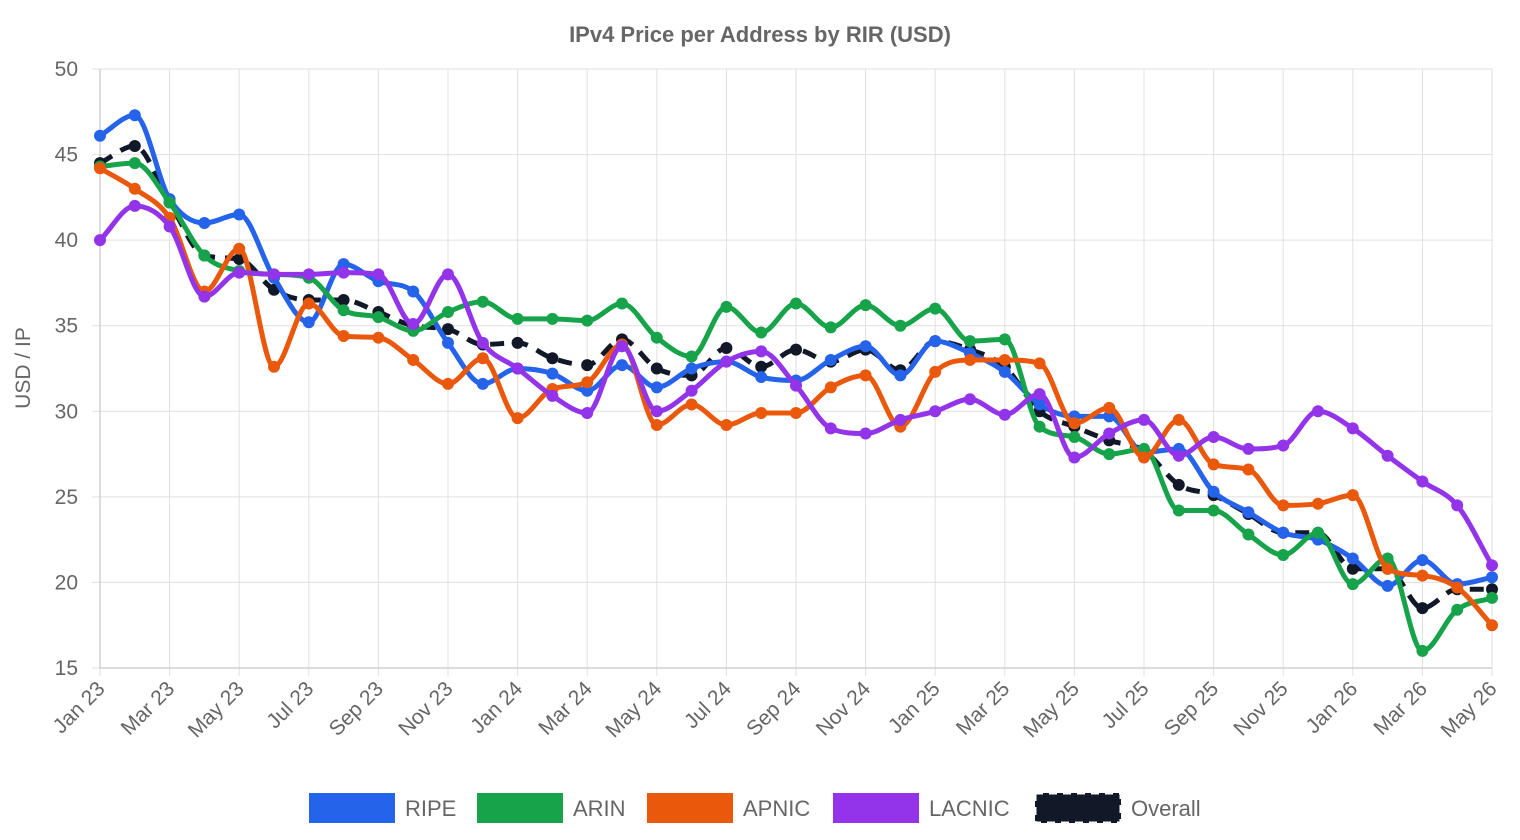  What do you see at coordinates (66, 326) in the screenshot?
I see `y-tick-label: 35` at bounding box center [66, 326].